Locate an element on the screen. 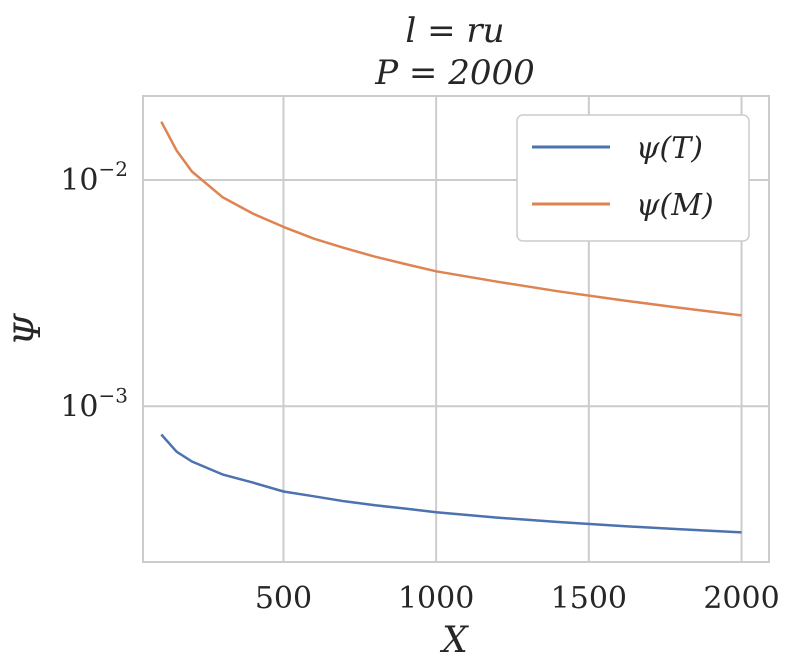  chart-title-line-1: l = ru is located at coordinates (454, 31).